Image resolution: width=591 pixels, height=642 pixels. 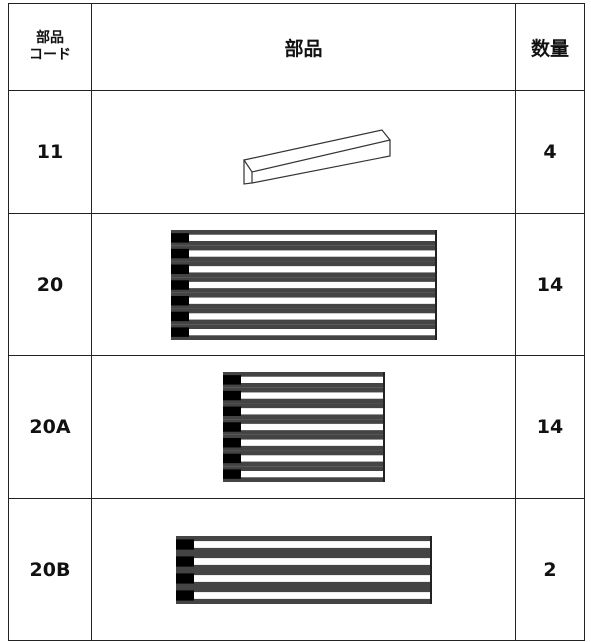 I want to click on header-cell: 部品 コード, so click(x=50, y=47).